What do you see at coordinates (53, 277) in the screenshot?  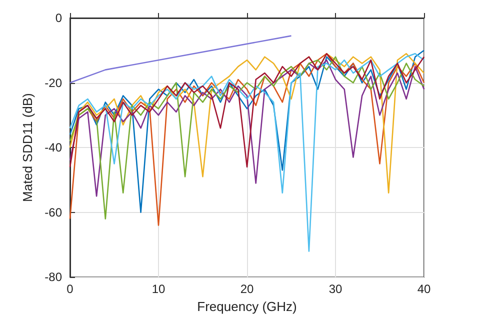 I see `y-tick-label: -80` at bounding box center [53, 277].